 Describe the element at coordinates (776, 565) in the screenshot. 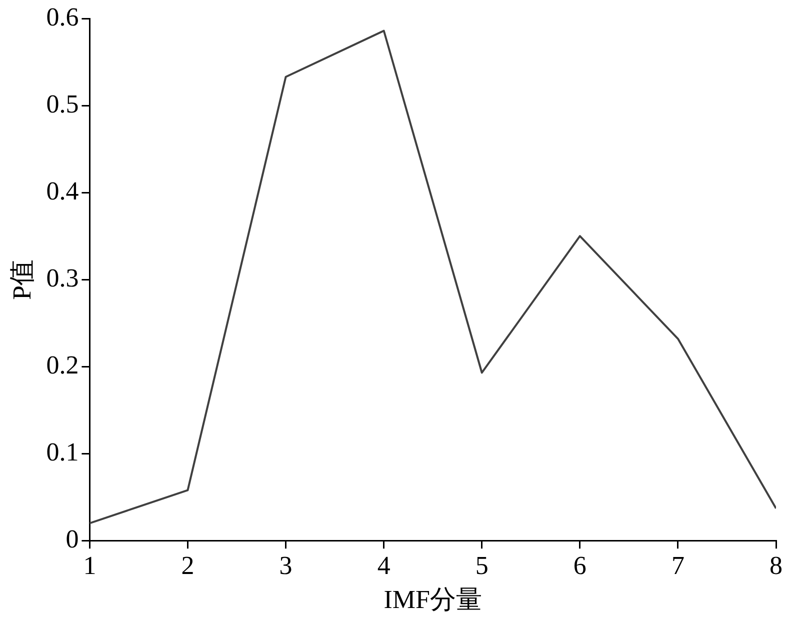

I see `x-tick-label: 8` at that location.